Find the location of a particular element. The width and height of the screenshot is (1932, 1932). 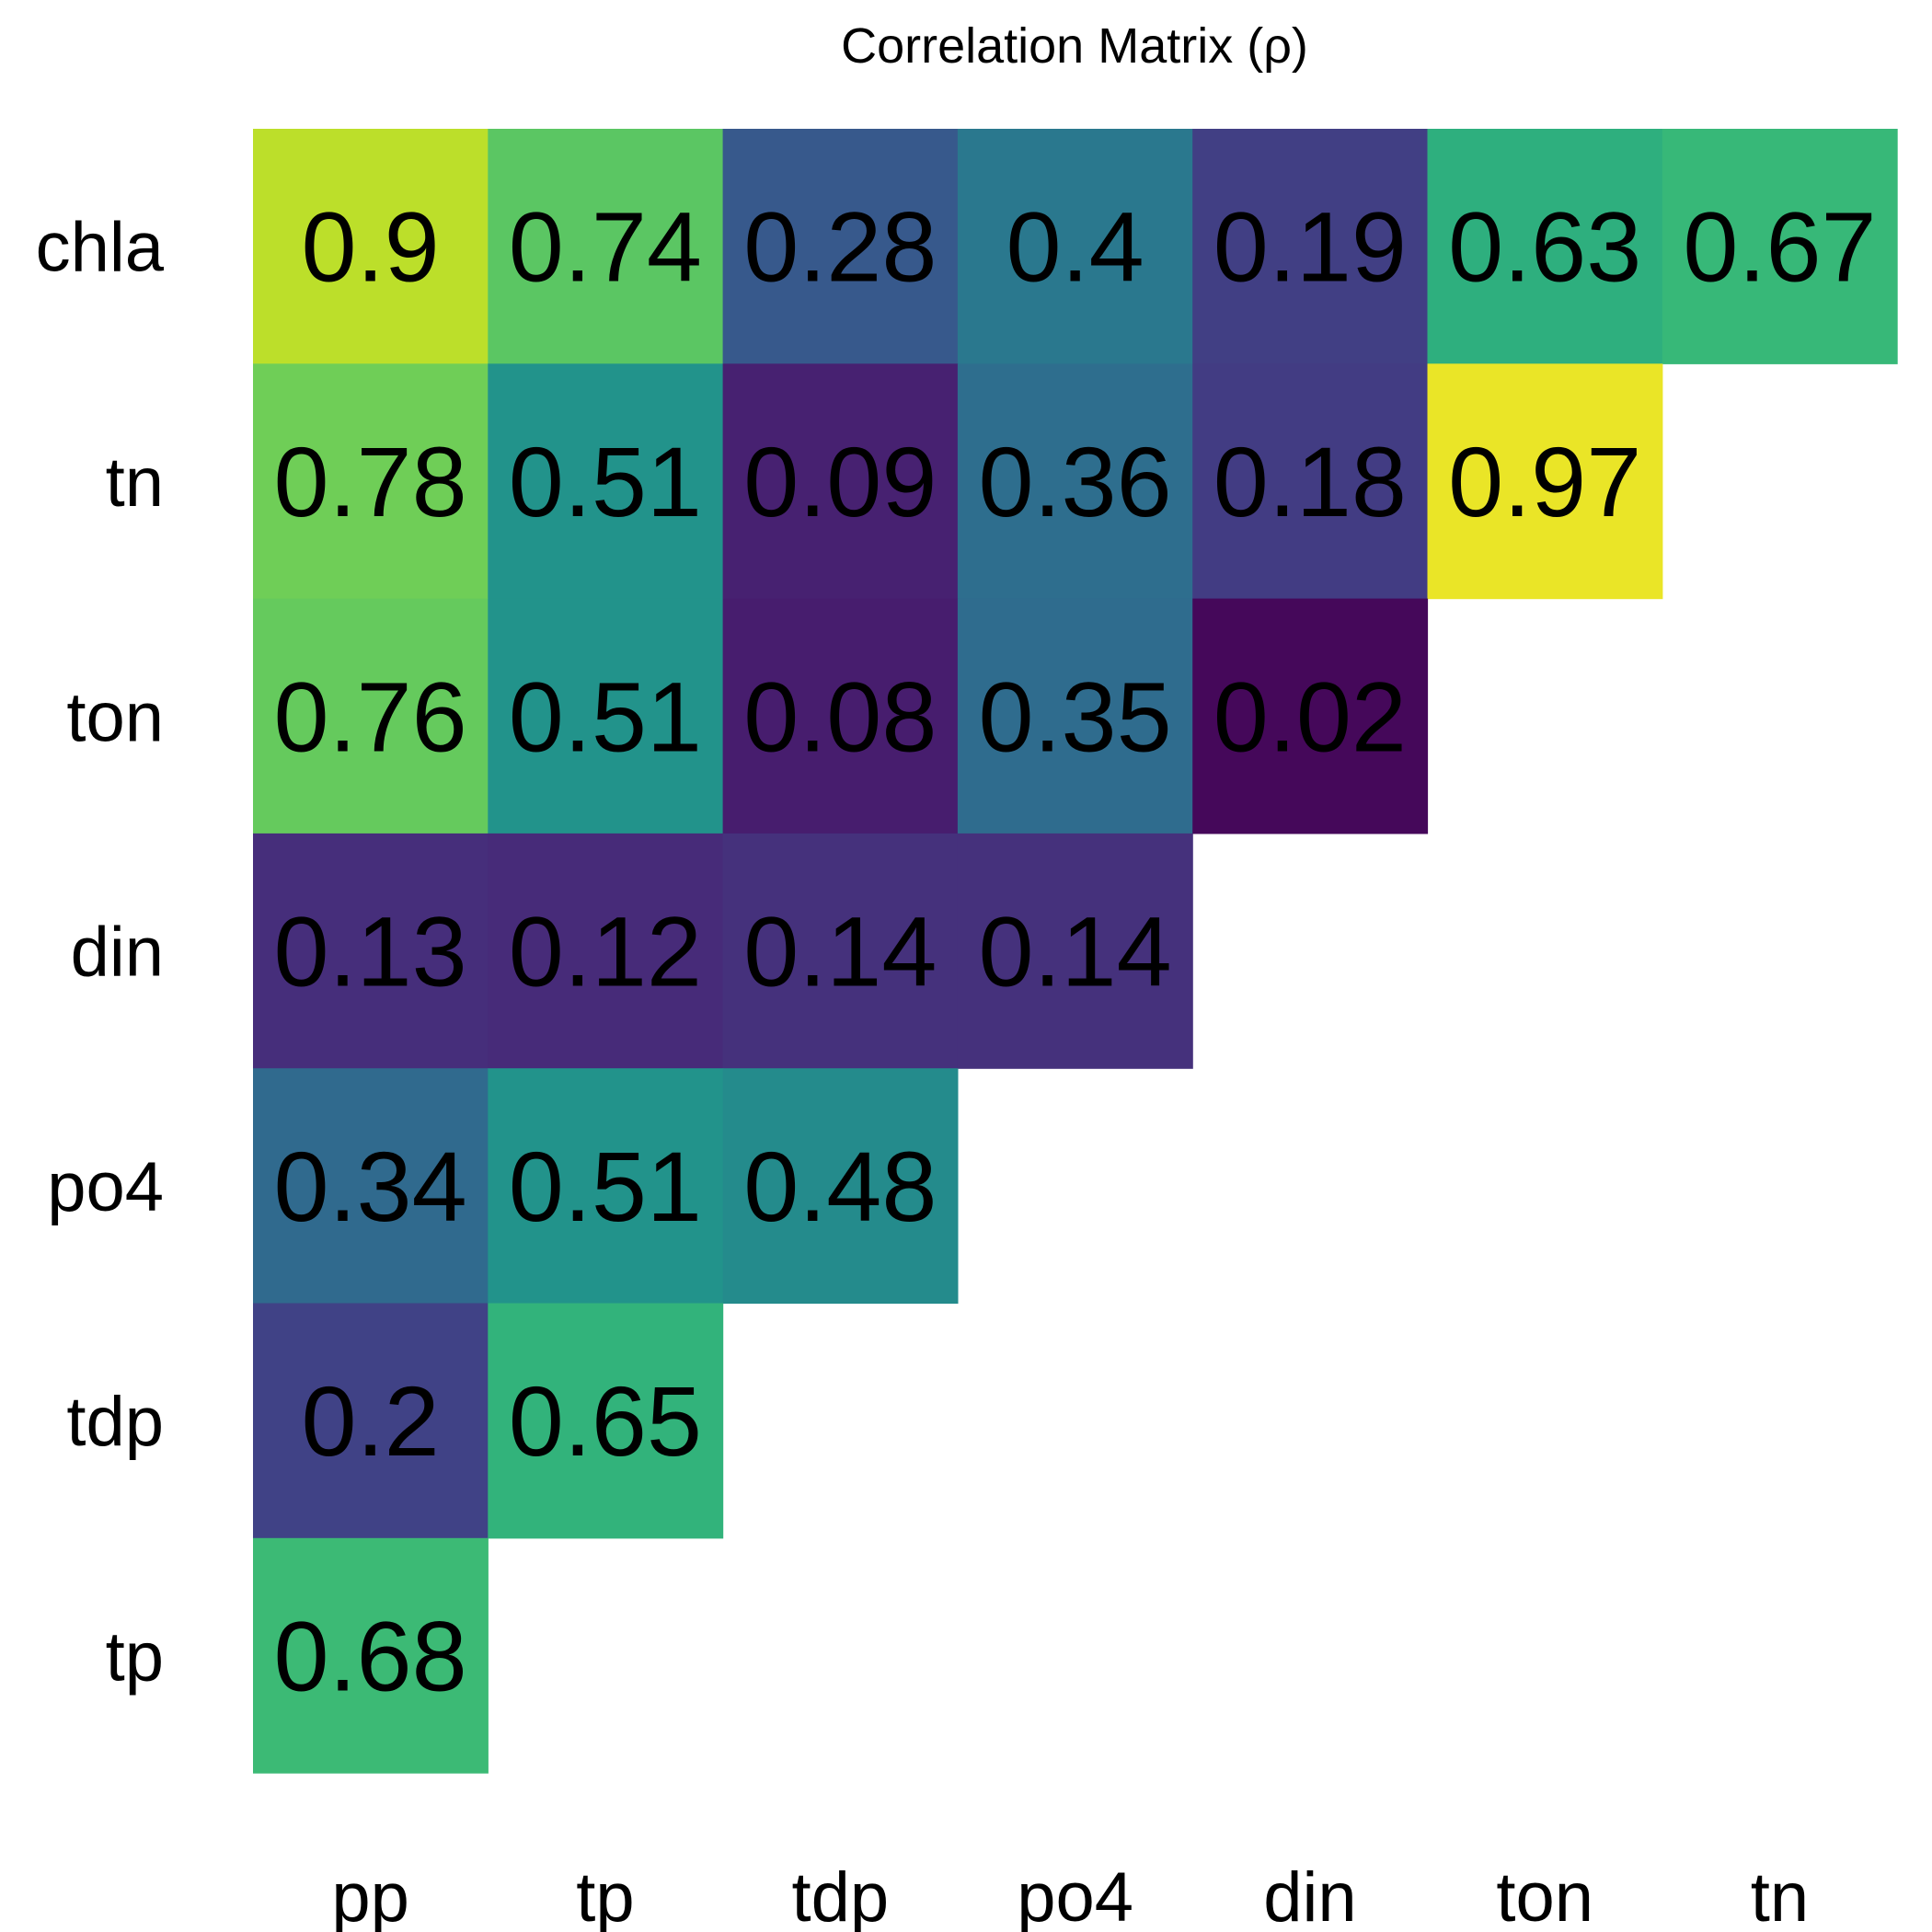

column-label: tn is located at coordinates (1780, 1895).